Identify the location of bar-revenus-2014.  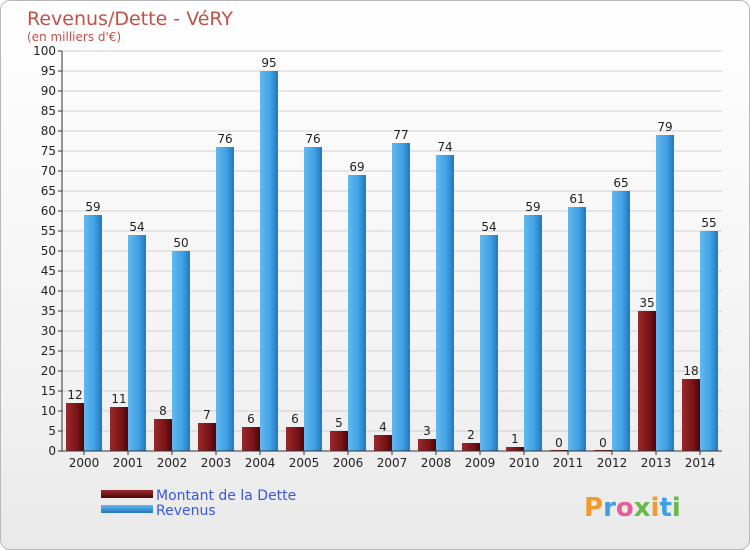
(709, 341).